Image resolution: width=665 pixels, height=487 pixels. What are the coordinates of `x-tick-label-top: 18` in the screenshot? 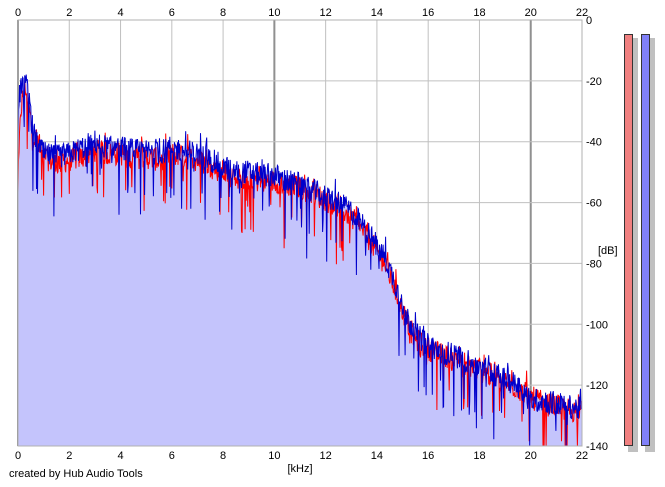 It's located at (479, 13).